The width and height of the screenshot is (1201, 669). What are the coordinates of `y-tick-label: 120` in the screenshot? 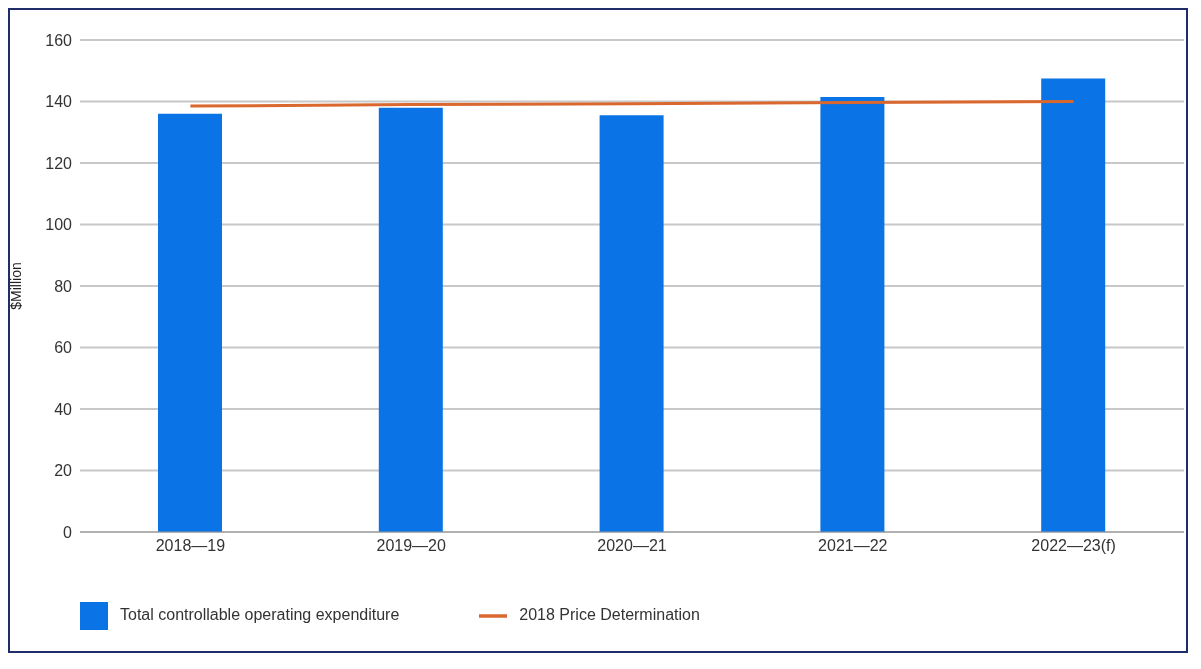 It's located at (59, 163).